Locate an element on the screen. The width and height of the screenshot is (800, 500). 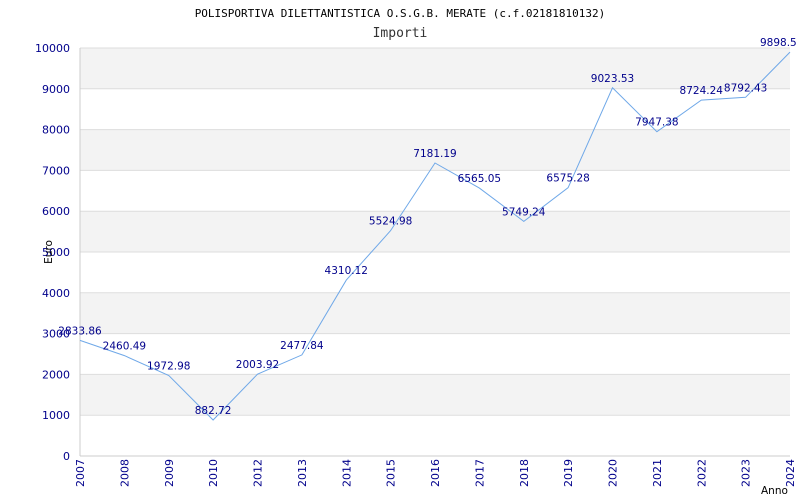
x-tick-label: 2016 is located at coordinates (435, 473).